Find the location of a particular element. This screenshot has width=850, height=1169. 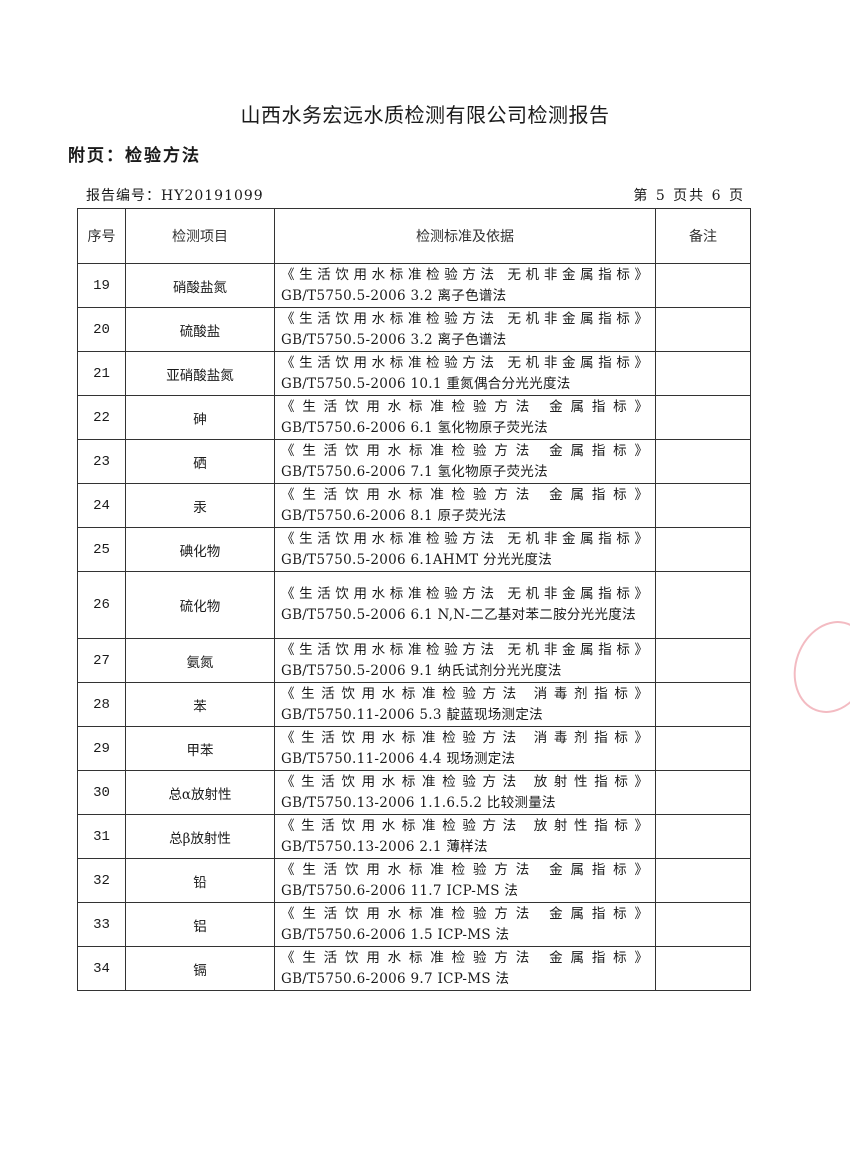

method-standard-title: 《生活饮用水标准检验方法 放射性指标》 is located at coordinates (465, 825).